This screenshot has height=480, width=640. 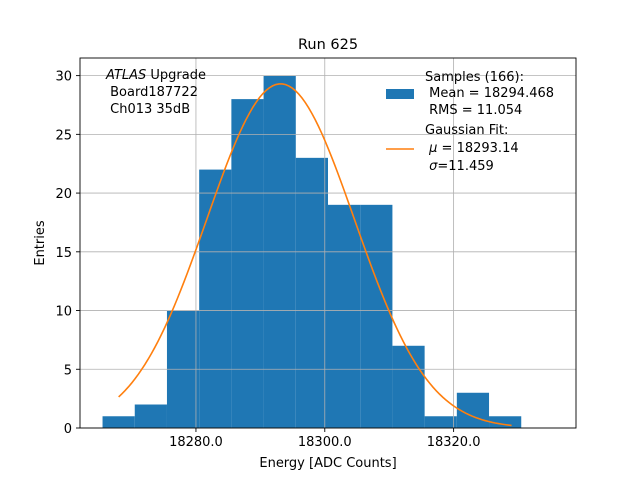 I want to click on legend-mu-symbol: μ, so click(x=432, y=148).